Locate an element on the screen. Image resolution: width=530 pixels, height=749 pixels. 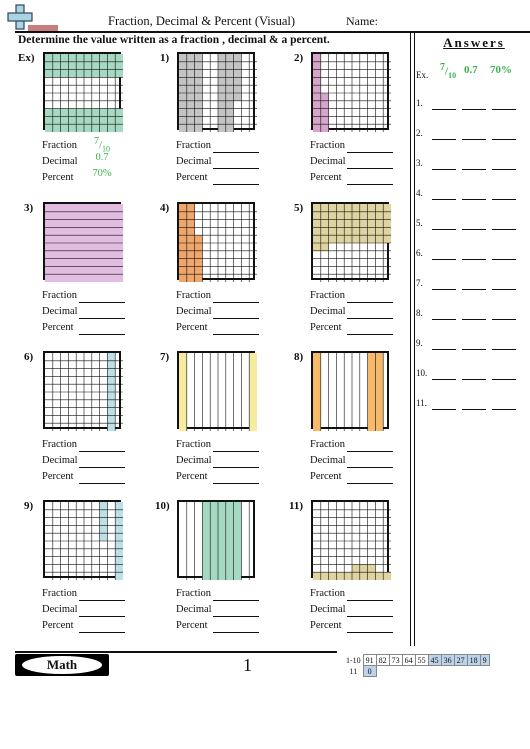
answer-row: 2. is located at coordinates (473, 132).